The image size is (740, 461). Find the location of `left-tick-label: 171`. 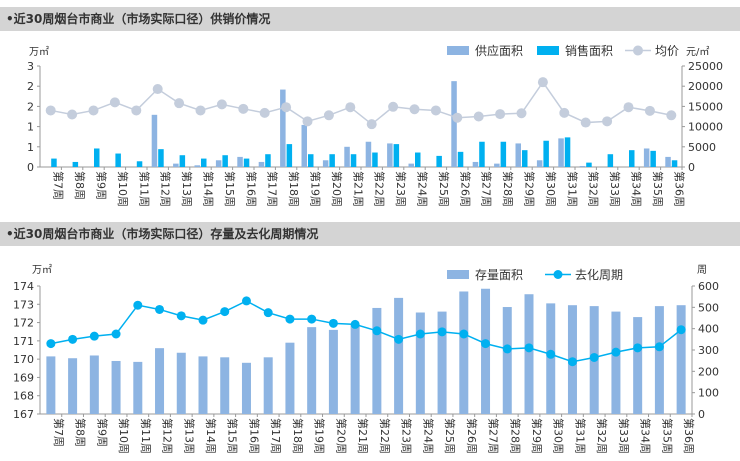

left-tick-label: 171 is located at coordinates (23, 341).